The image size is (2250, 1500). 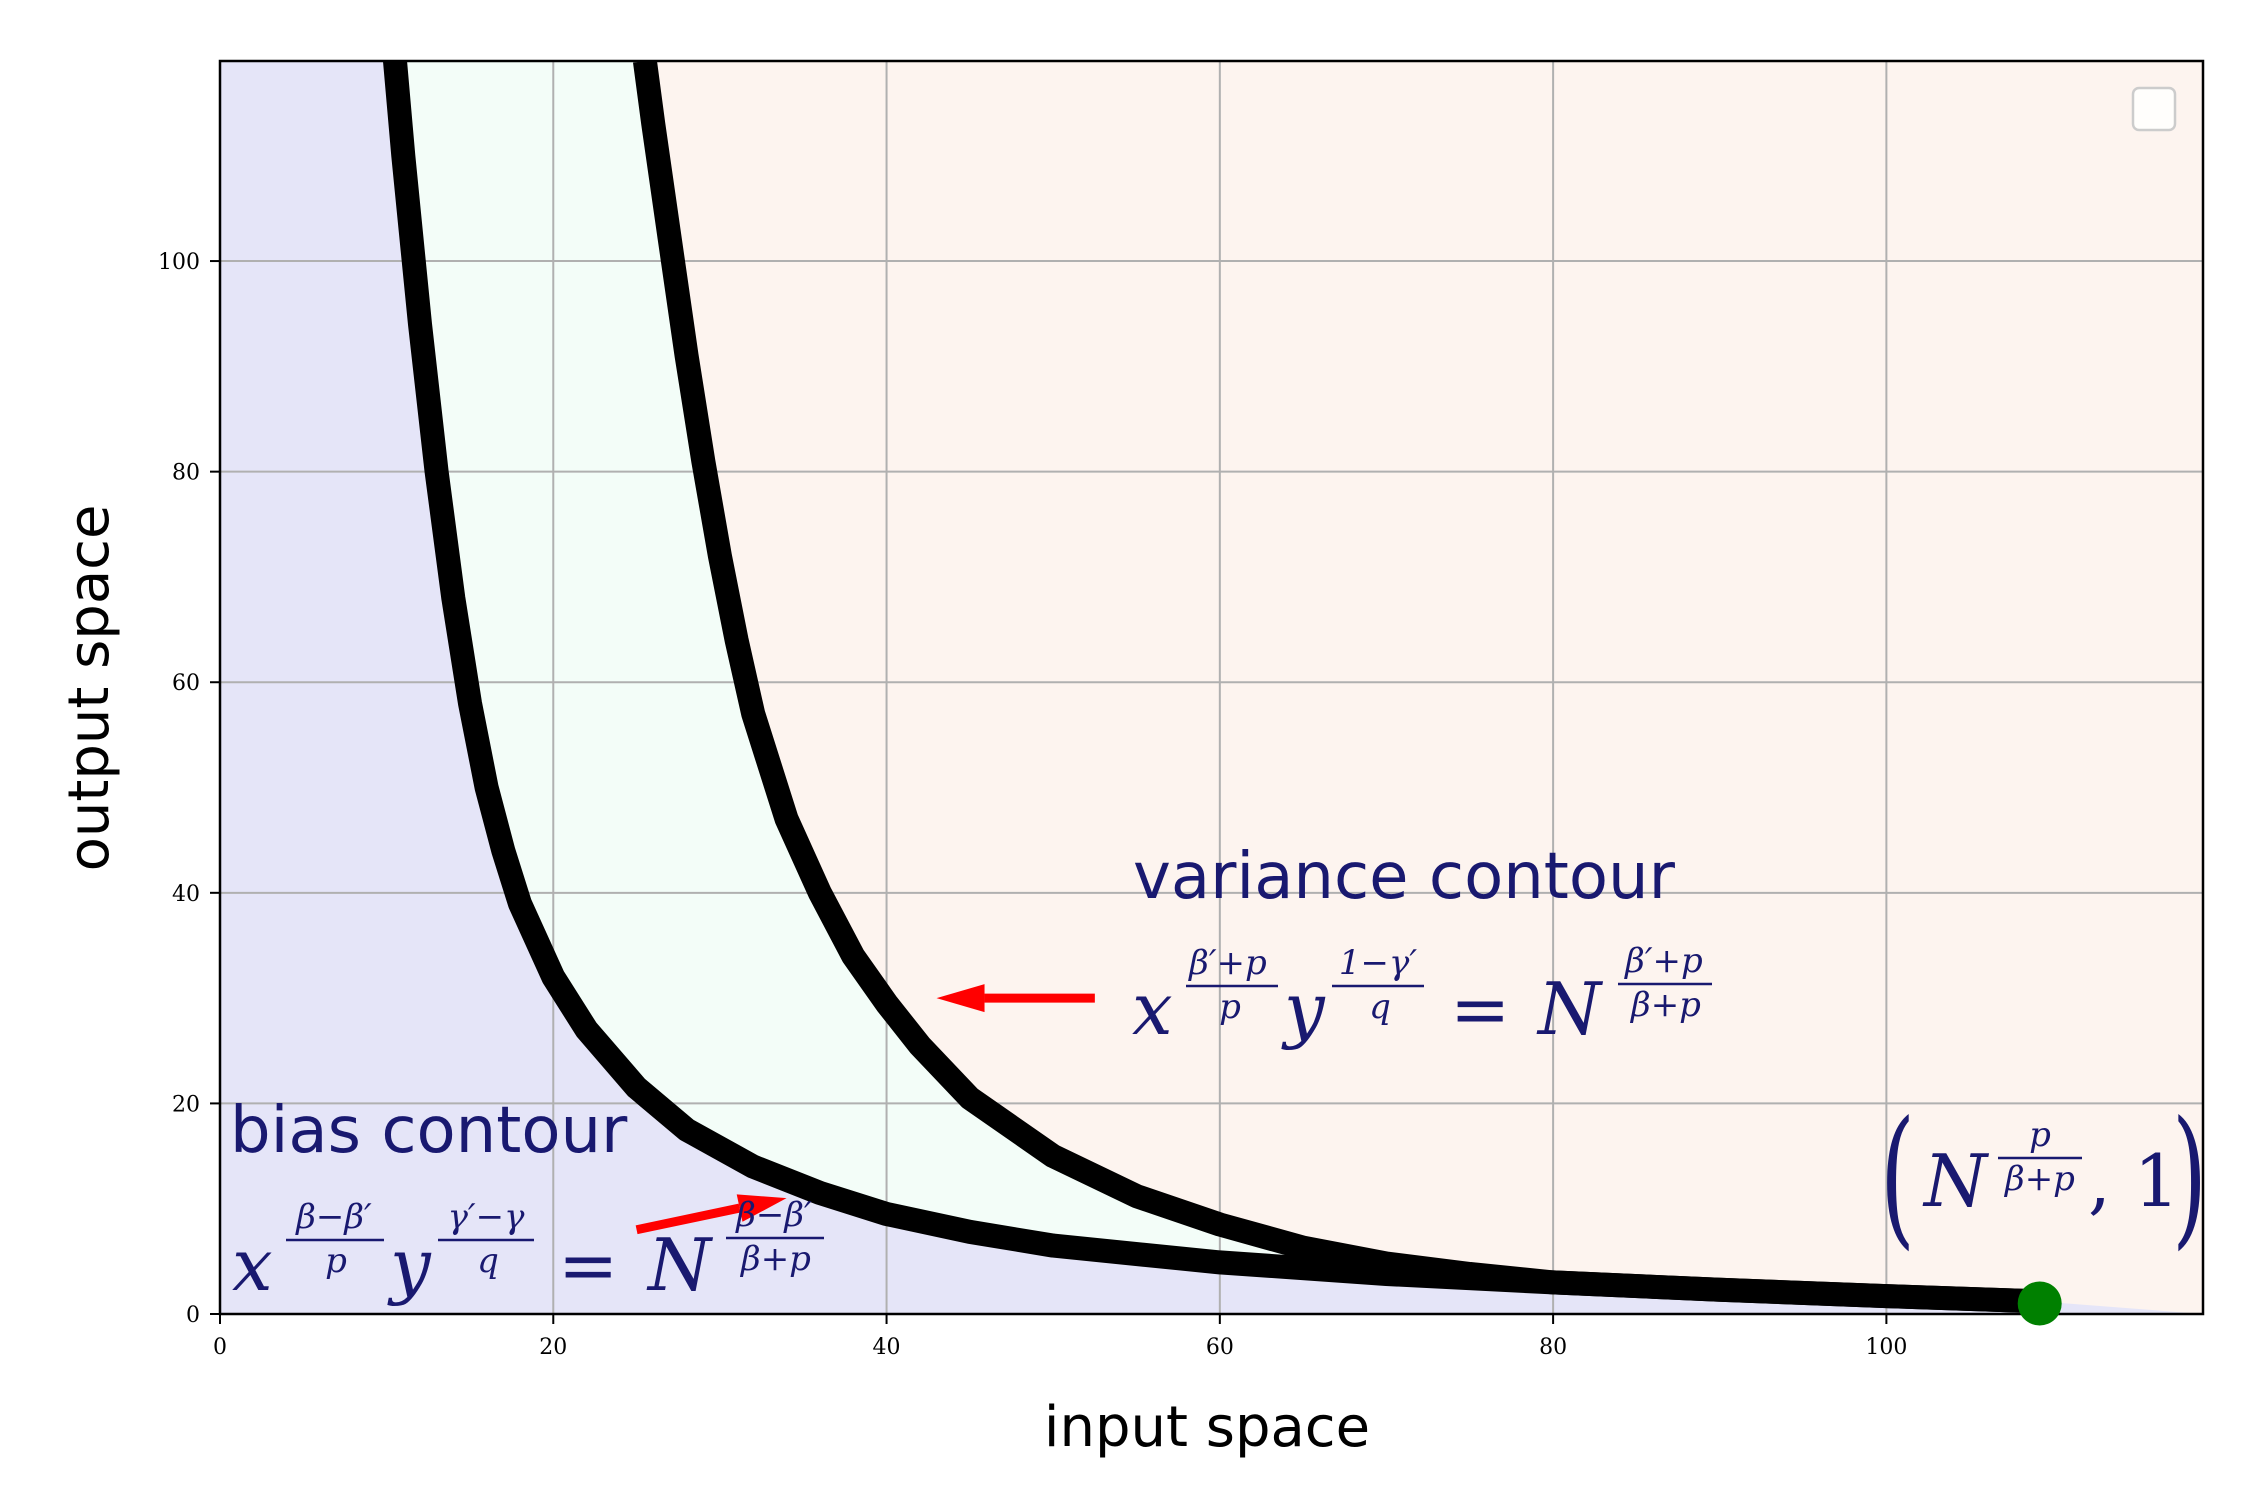 I want to click on variance-eq-equals: =, so click(x=1480, y=1009).